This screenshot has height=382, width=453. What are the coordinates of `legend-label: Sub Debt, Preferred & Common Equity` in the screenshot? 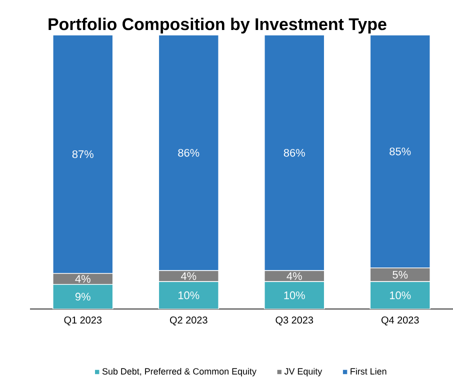 It's located at (179, 372).